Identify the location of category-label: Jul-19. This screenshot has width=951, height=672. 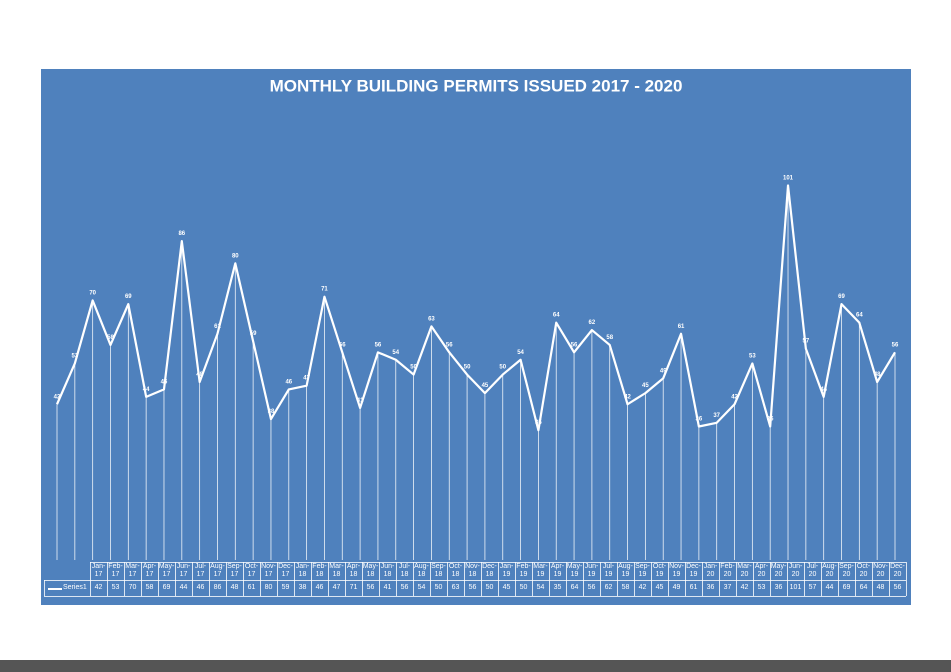
(608, 570).